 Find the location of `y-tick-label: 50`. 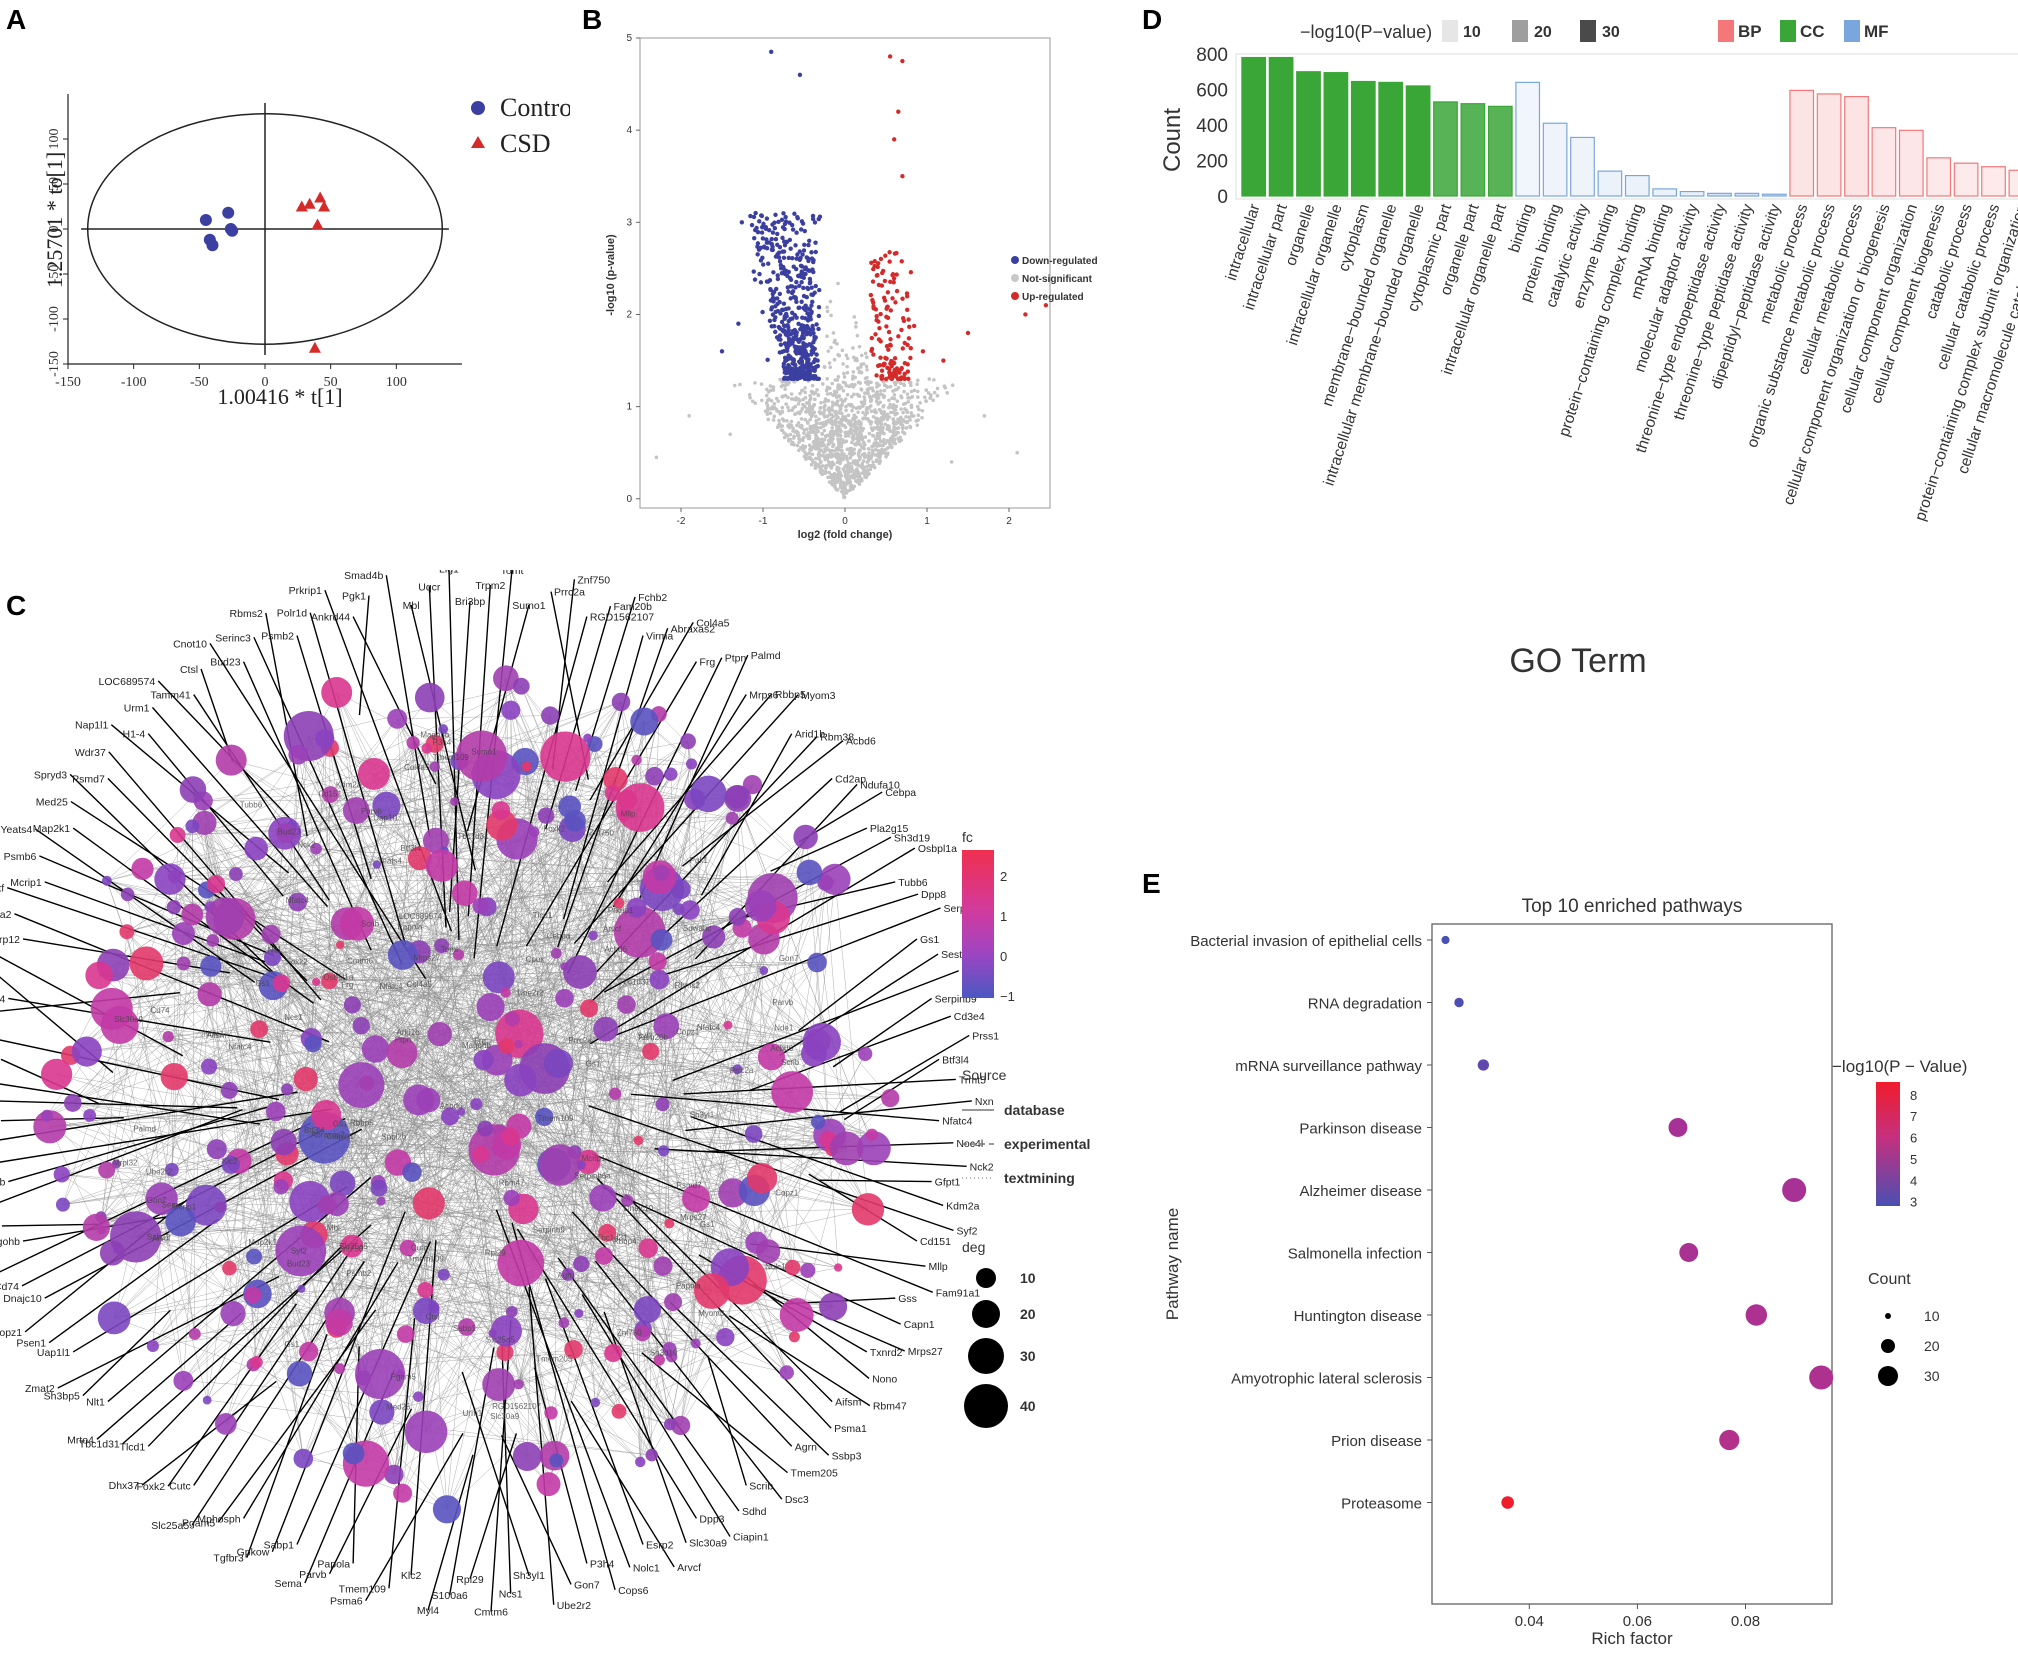

y-tick-label: 50 is located at coordinates (54, 184).